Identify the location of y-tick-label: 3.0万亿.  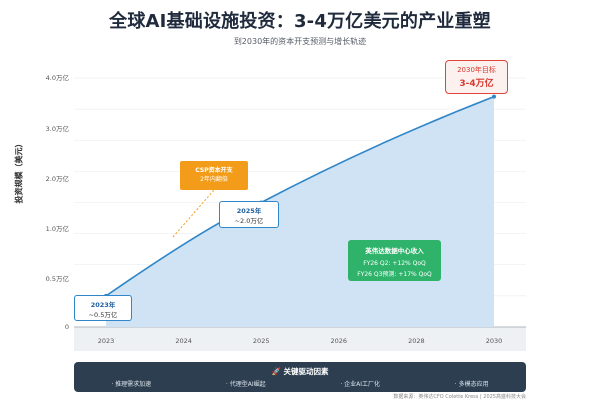
(58, 128).